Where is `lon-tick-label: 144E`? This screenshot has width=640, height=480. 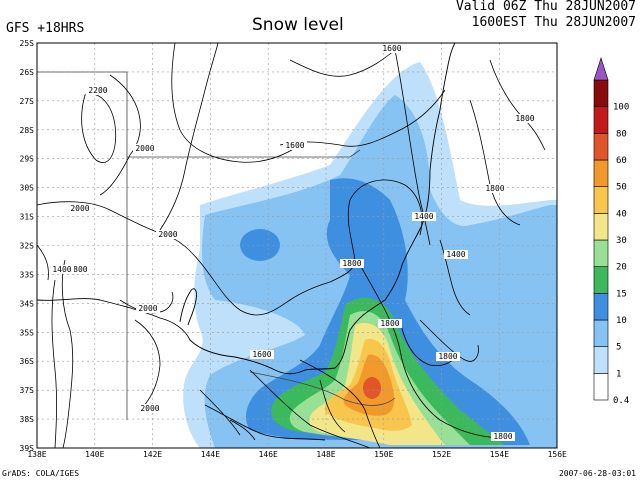 lon-tick-label: 144E is located at coordinates (210, 454).